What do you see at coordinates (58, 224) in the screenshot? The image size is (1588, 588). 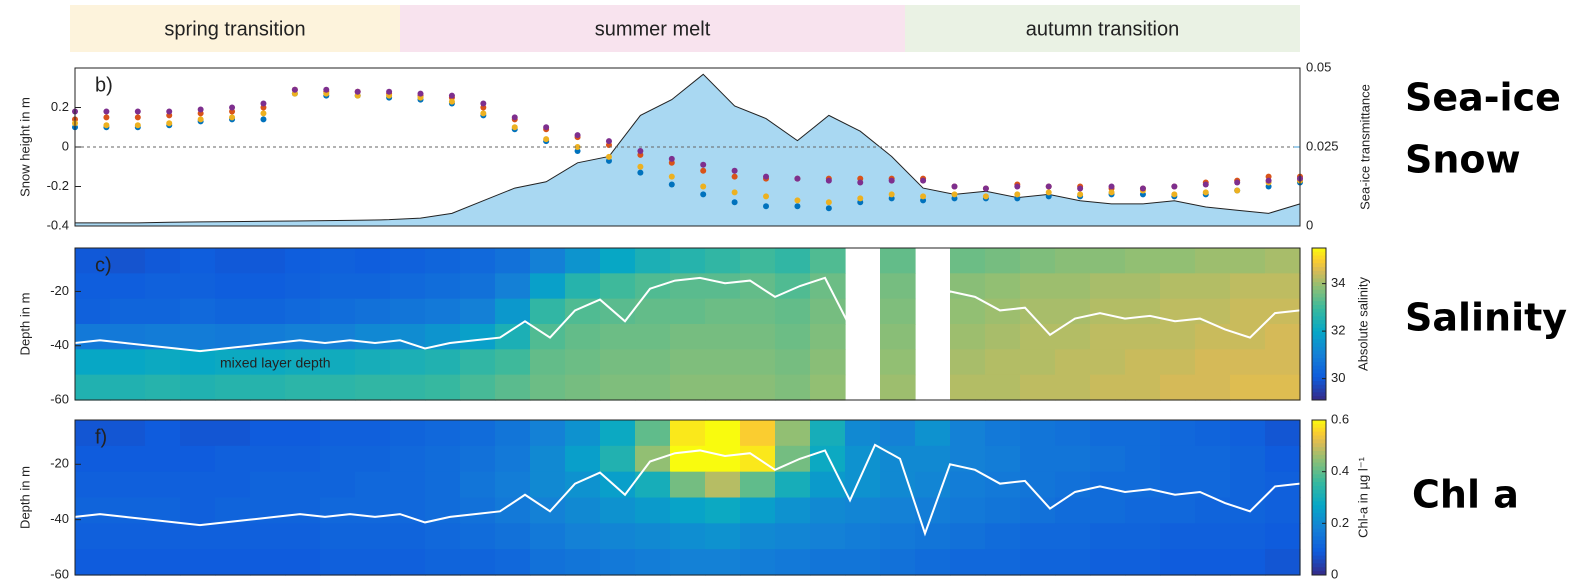 I see `y-tick-label: -0.4` at bounding box center [58, 224].